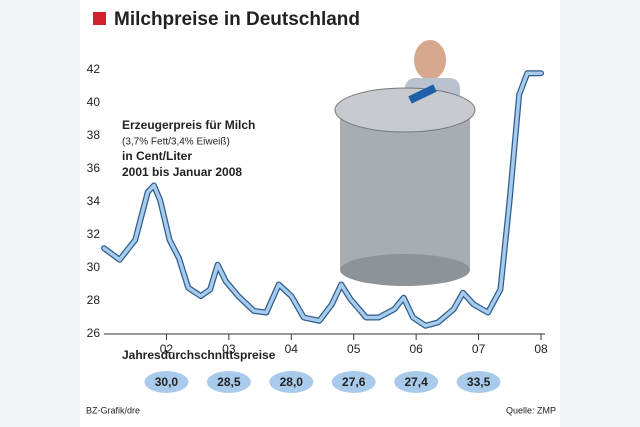 This screenshot has width=640, height=427. I want to click on credit: BZ-Grafik/dre, so click(113, 410).